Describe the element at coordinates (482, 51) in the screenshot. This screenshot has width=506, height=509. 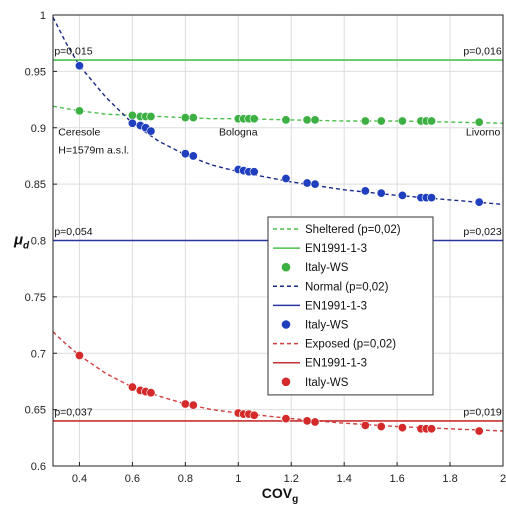
I see `annotation-label: p=0,016` at that location.